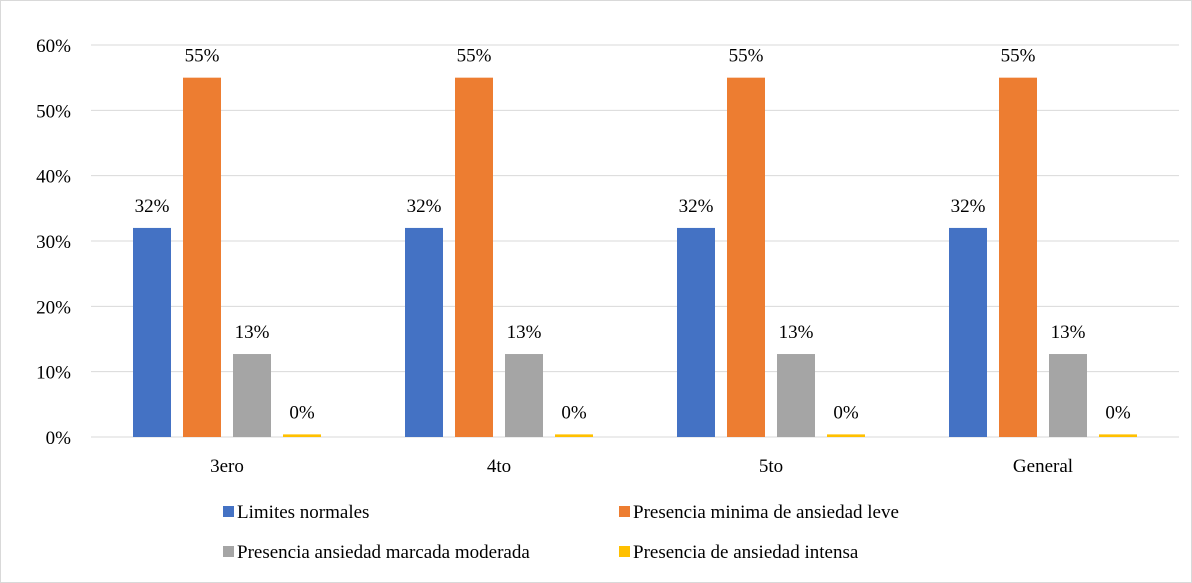 The width and height of the screenshot is (1192, 583). Describe the element at coordinates (53, 177) in the screenshot. I see `y-tick-label: 40%` at that location.